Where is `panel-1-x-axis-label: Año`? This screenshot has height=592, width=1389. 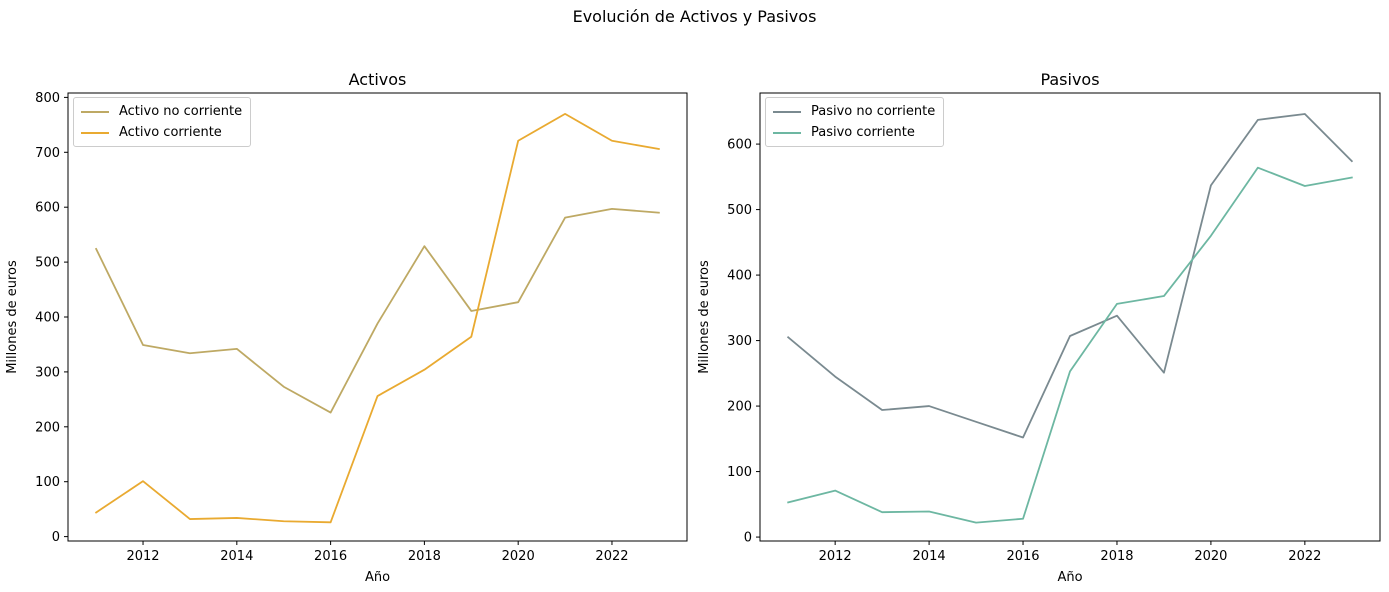
panel-1-x-axis-label: Año is located at coordinates (377, 577).